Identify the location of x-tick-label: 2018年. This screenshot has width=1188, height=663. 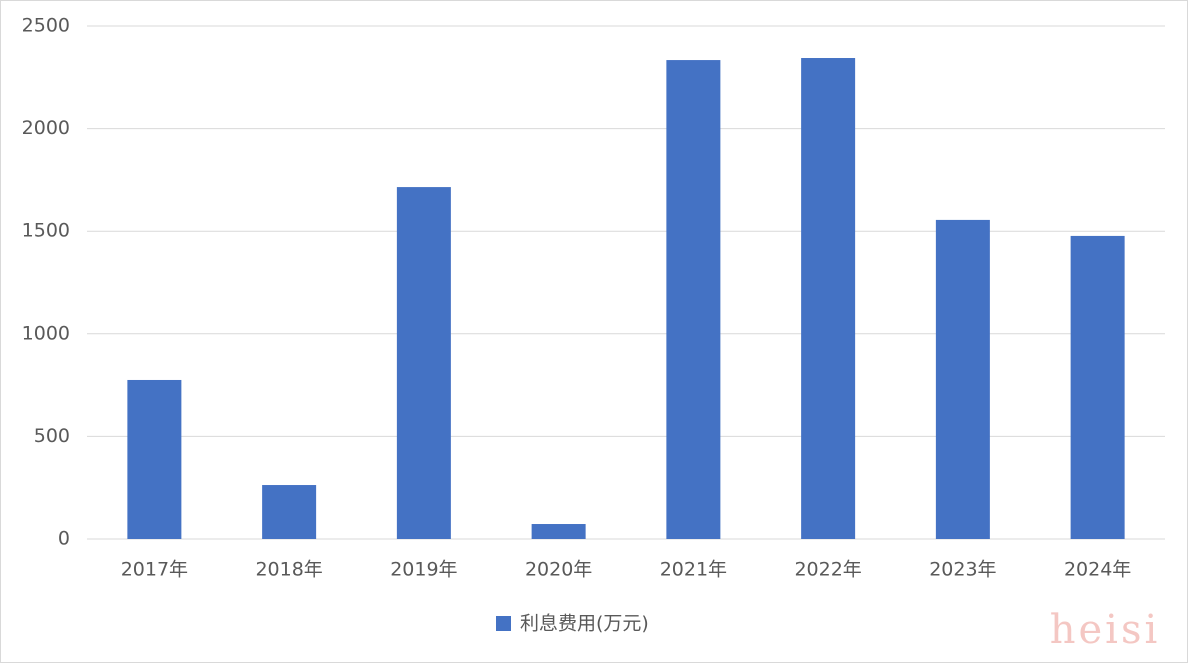
(288, 570).